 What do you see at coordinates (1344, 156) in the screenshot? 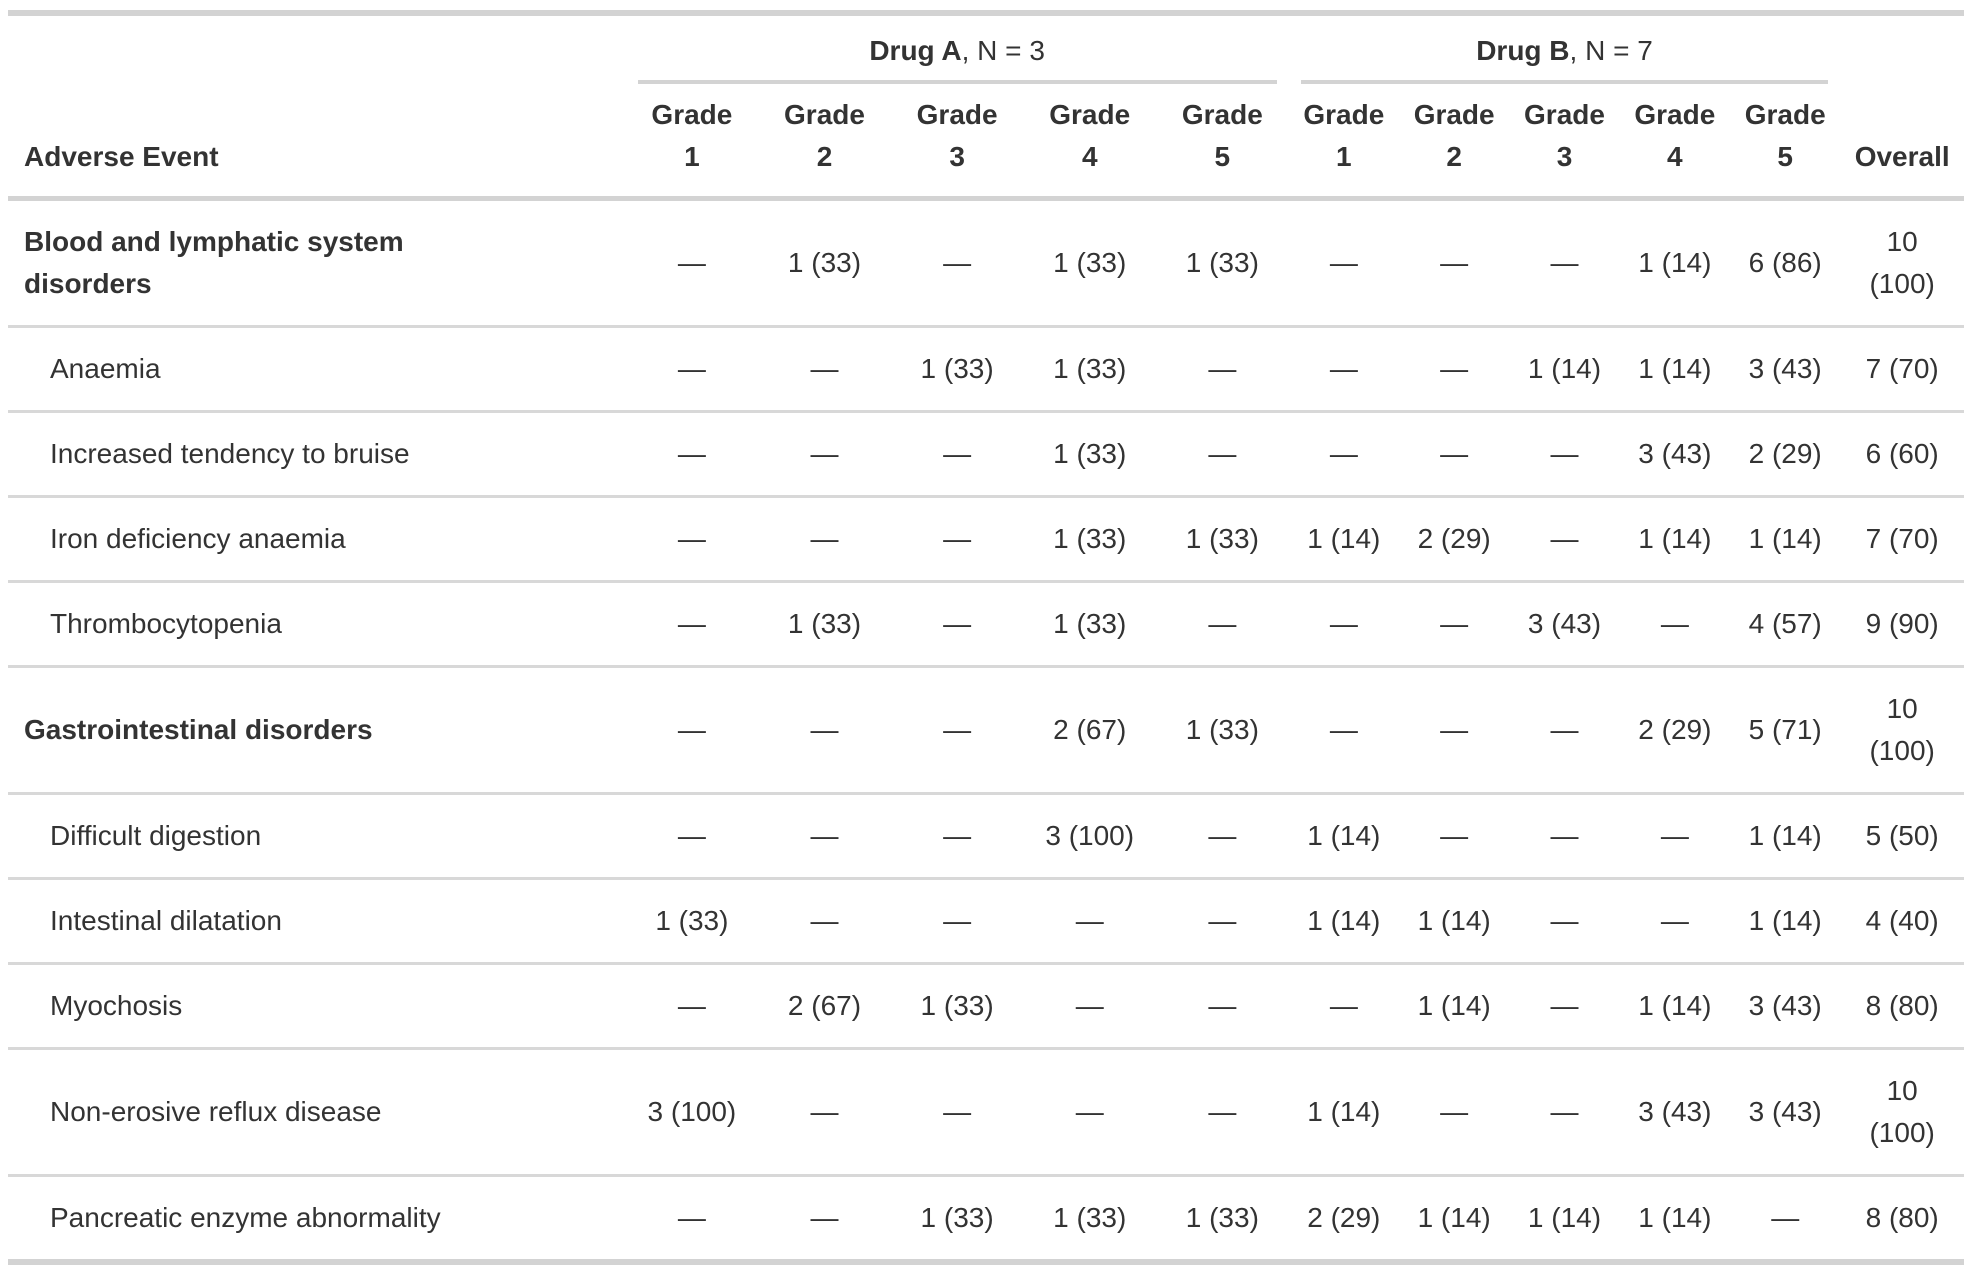
I see `grade-number: 1` at bounding box center [1344, 156].